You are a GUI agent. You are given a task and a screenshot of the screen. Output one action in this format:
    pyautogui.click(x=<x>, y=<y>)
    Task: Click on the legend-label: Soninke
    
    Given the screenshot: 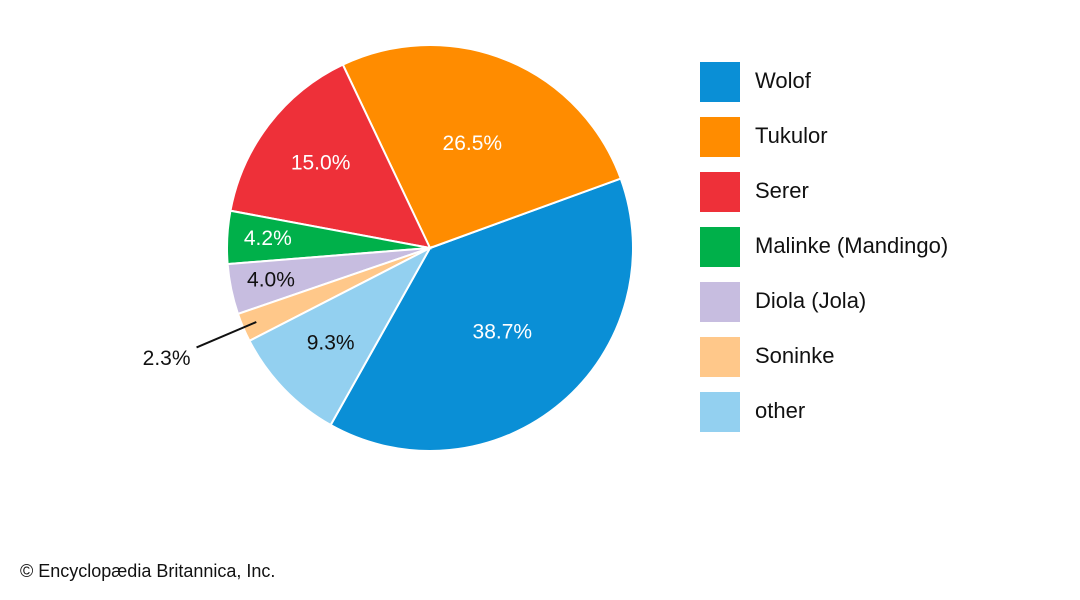 What is the action you would take?
    pyautogui.click(x=795, y=355)
    